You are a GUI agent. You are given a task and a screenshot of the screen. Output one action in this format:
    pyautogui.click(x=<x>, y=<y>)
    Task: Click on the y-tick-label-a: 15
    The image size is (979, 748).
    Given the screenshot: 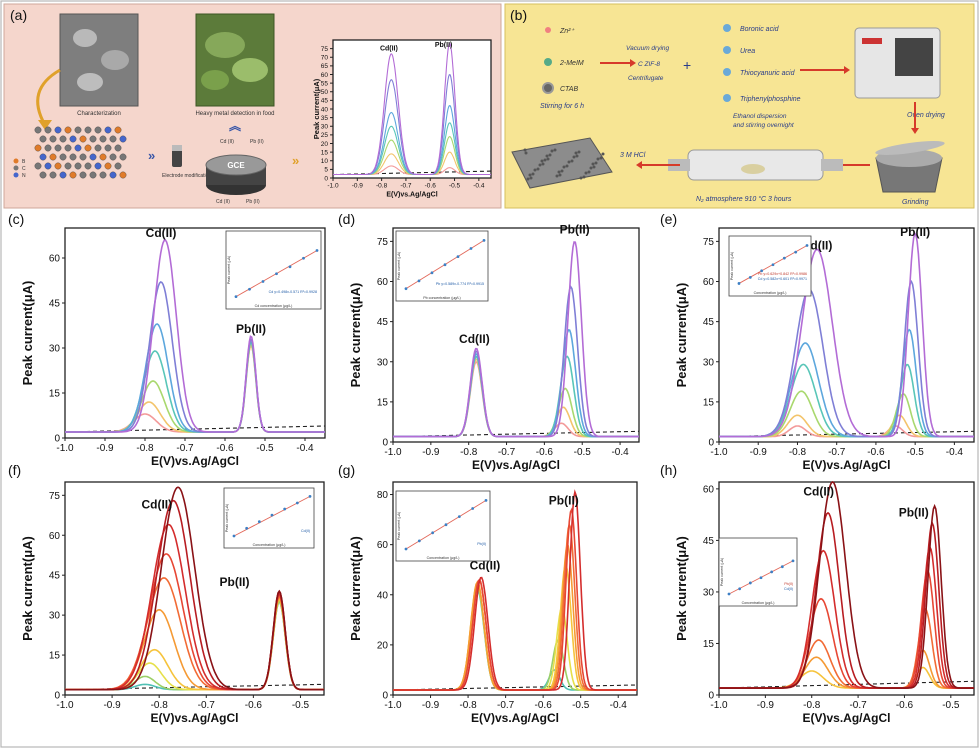 What is the action you would take?
    pyautogui.click(x=325, y=152)
    